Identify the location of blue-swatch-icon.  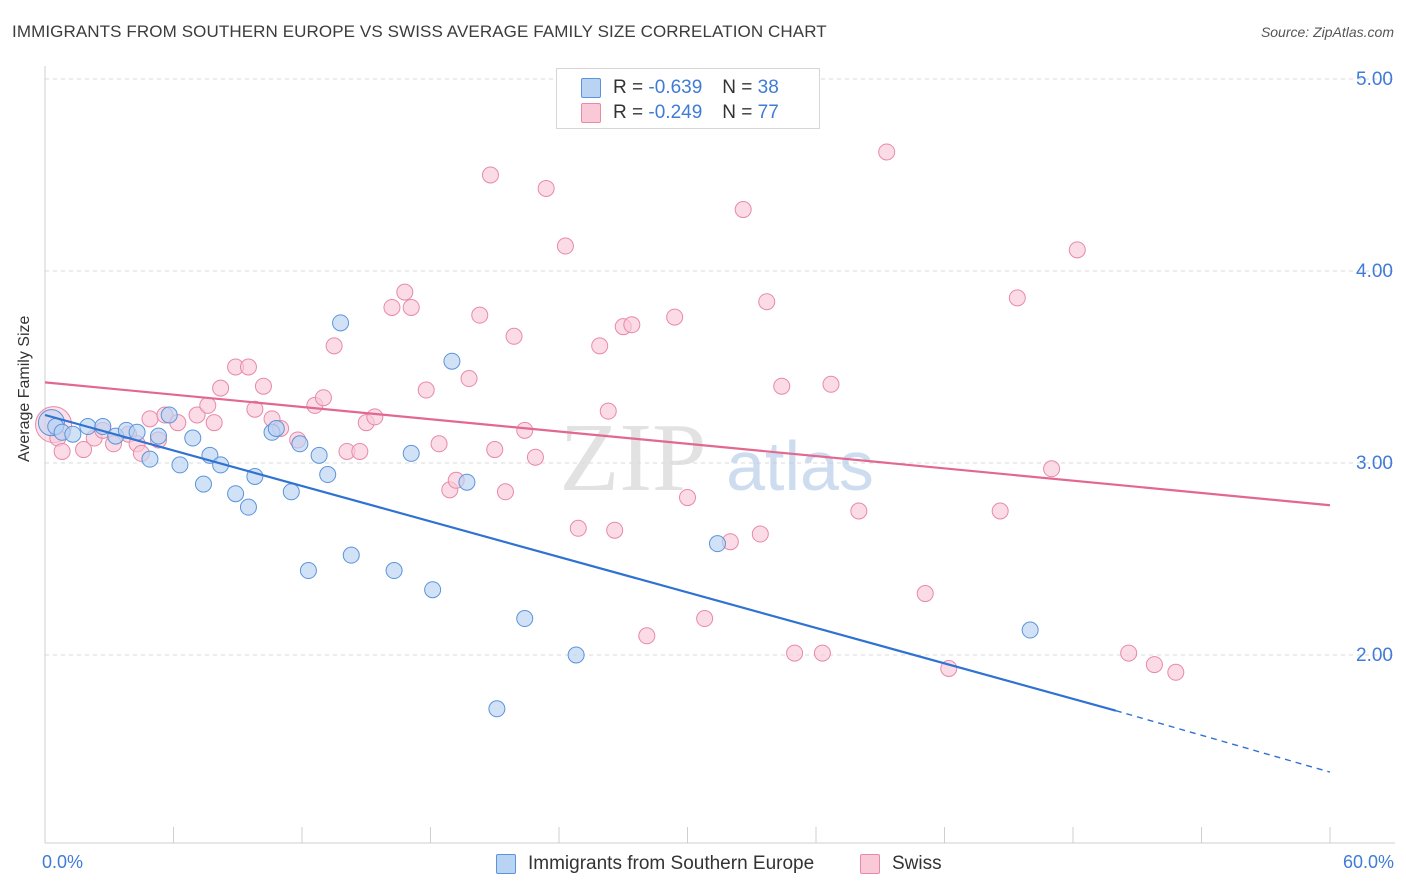
(506, 864).